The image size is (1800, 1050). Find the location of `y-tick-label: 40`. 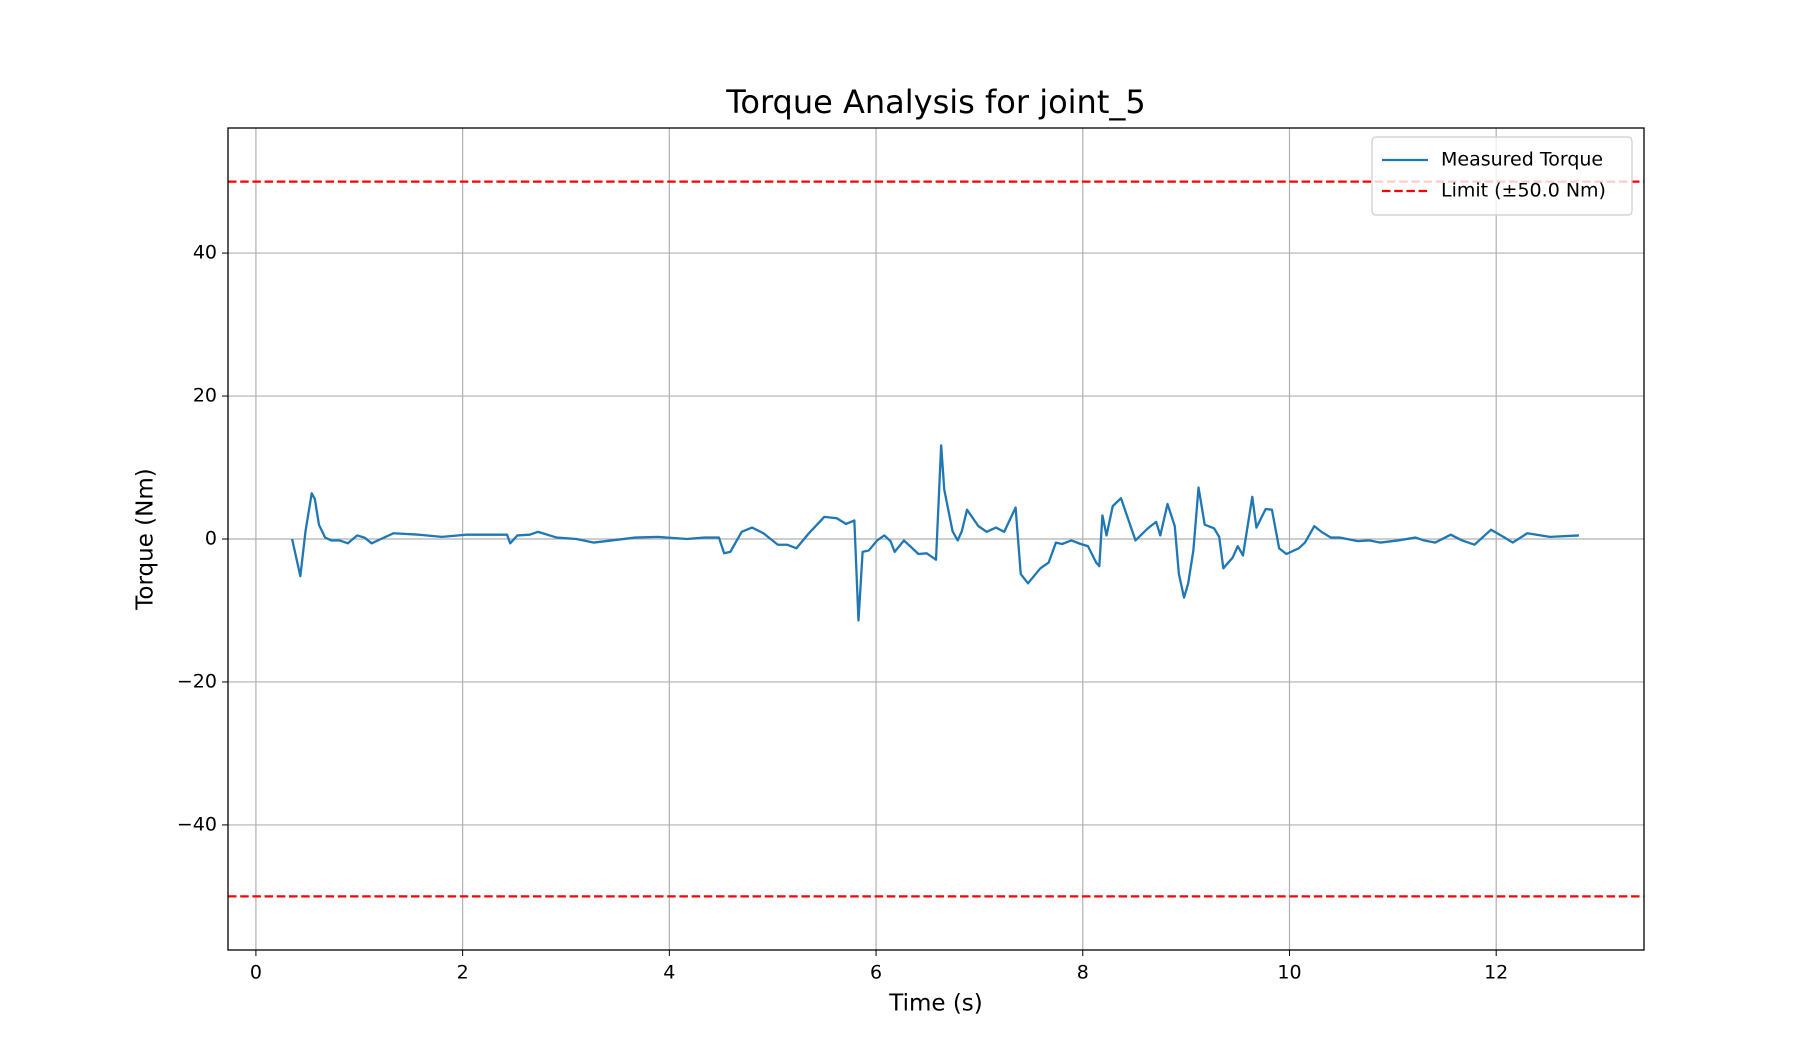

y-tick-label: 40 is located at coordinates (205, 253).